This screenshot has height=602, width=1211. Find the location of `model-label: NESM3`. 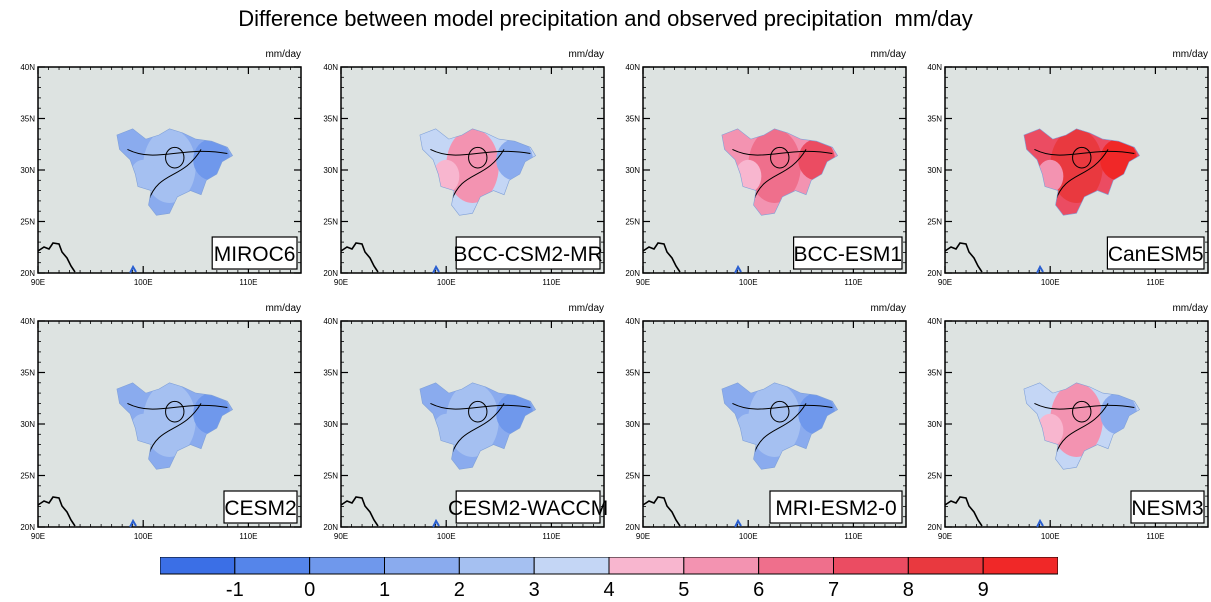

model-label: NESM3 is located at coordinates (1167, 508).